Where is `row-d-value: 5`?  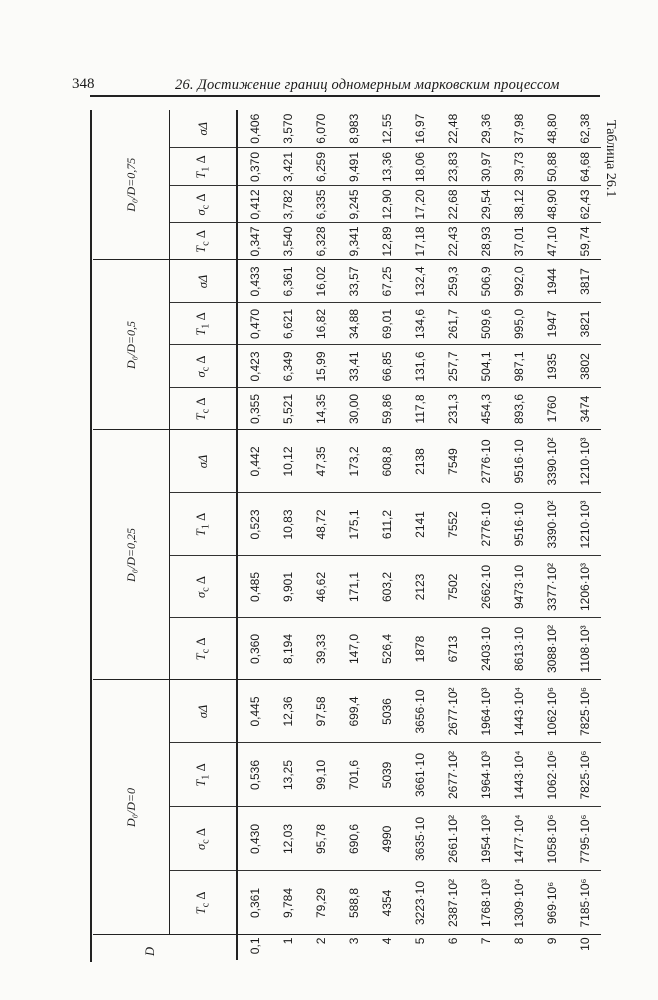
row-d-value: 5 is located at coordinates (419, 941).